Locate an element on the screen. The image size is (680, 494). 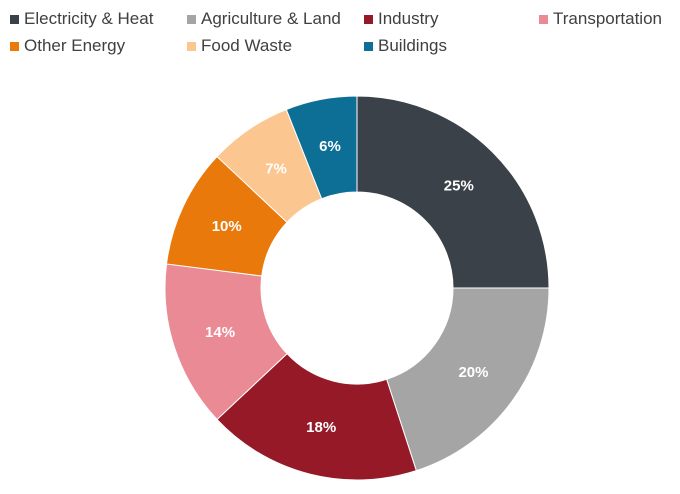
legend-item-other-energy: Other Energy is located at coordinates (67, 46).